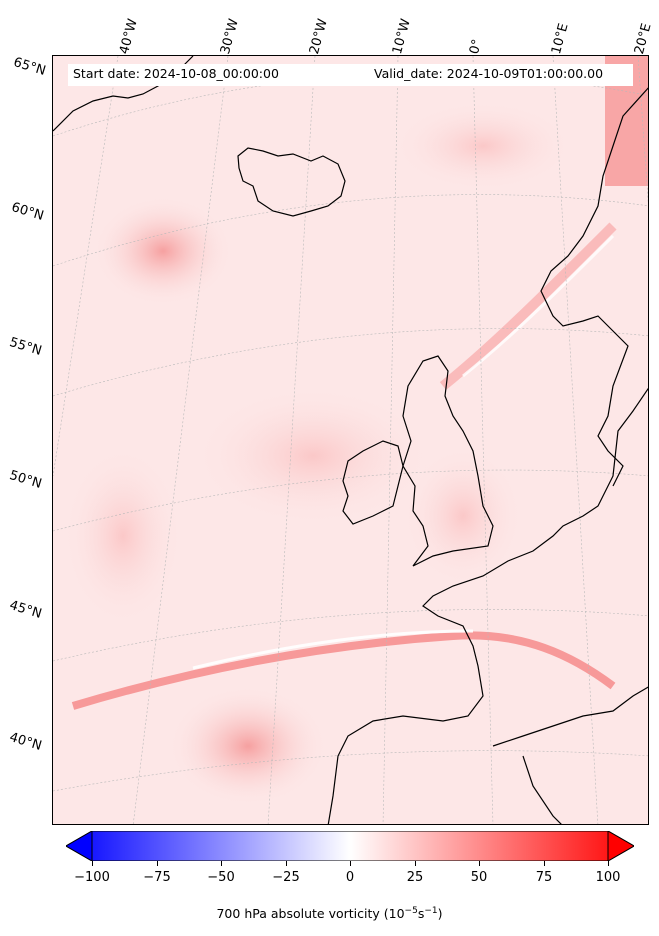 The width and height of the screenshot is (659, 936). Describe the element at coordinates (25, 347) in the screenshot. I see `lat-label-55n: 55°N` at that location.